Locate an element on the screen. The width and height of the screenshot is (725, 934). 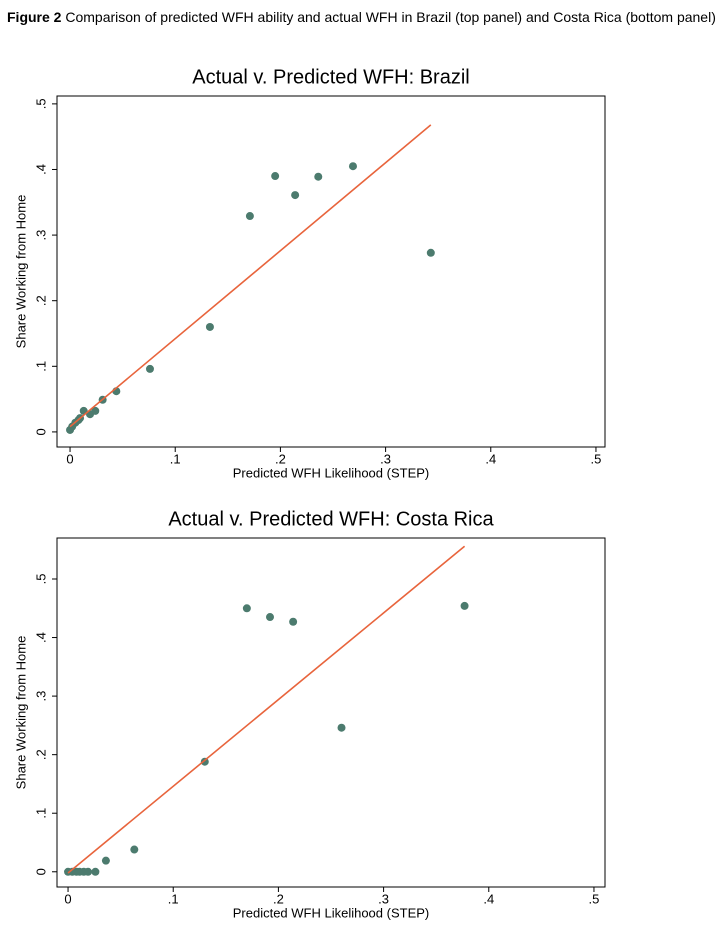
chart-title: Actual v. Predicted WFH: Costa Rica is located at coordinates (331, 519).